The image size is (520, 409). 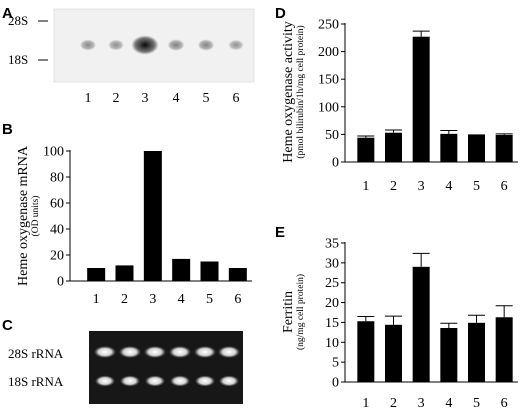 I want to click on northern-blot-bands, so click(x=162, y=45).